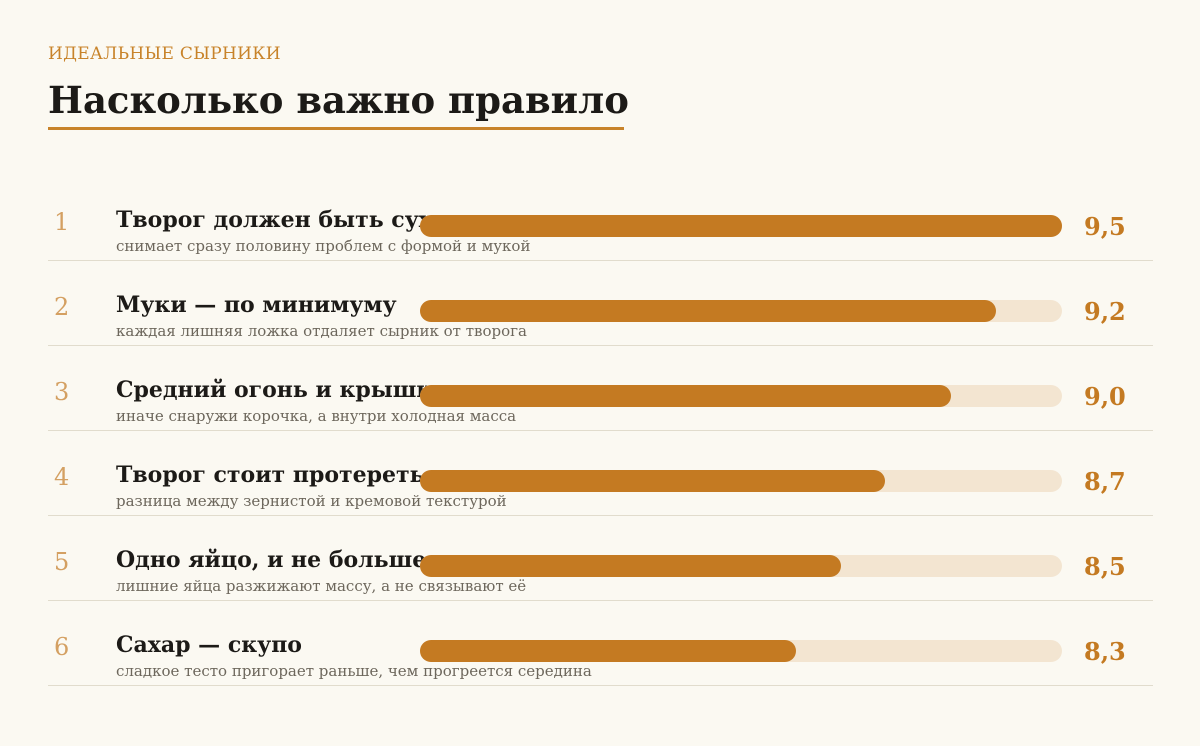 The image size is (1200, 746). What do you see at coordinates (270, 475) in the screenshot?
I see `rule-title: Творог стоит протереть` at bounding box center [270, 475].